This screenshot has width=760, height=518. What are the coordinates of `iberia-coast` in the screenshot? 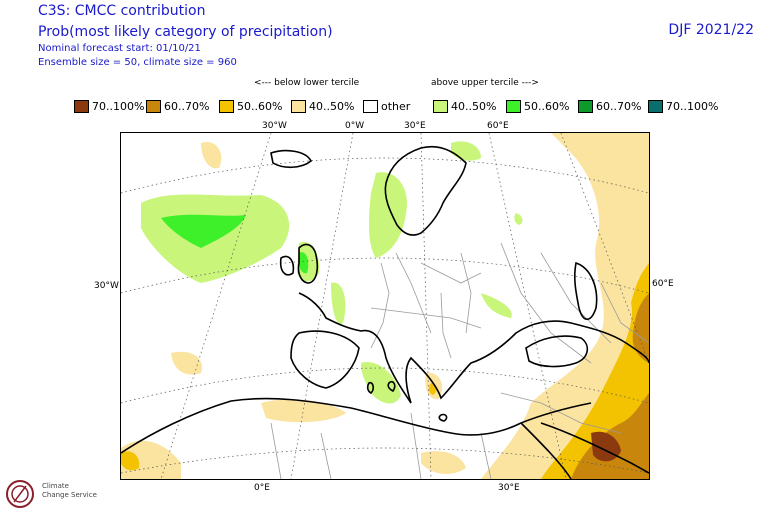 It's located at (325, 359).